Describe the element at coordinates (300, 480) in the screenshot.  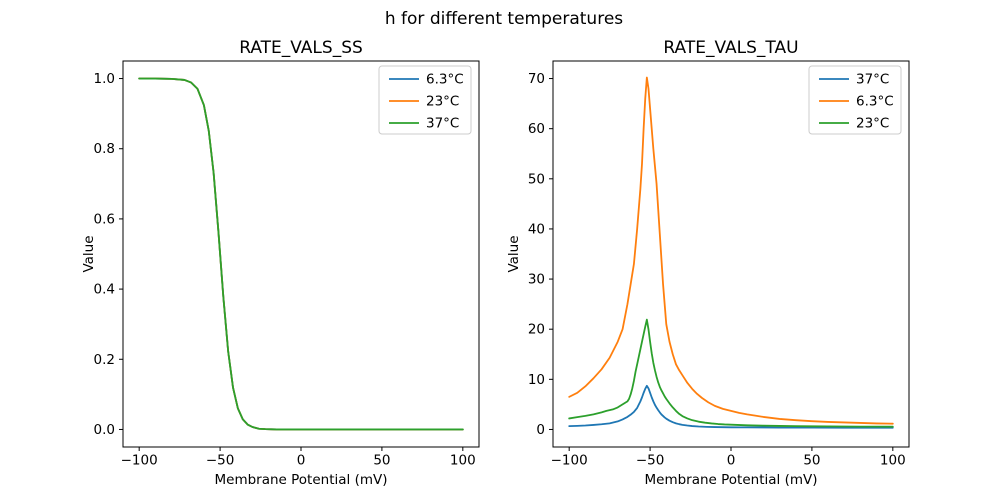
I see `x-axis-label-ss: Membrane Potential (mV)` at that location.